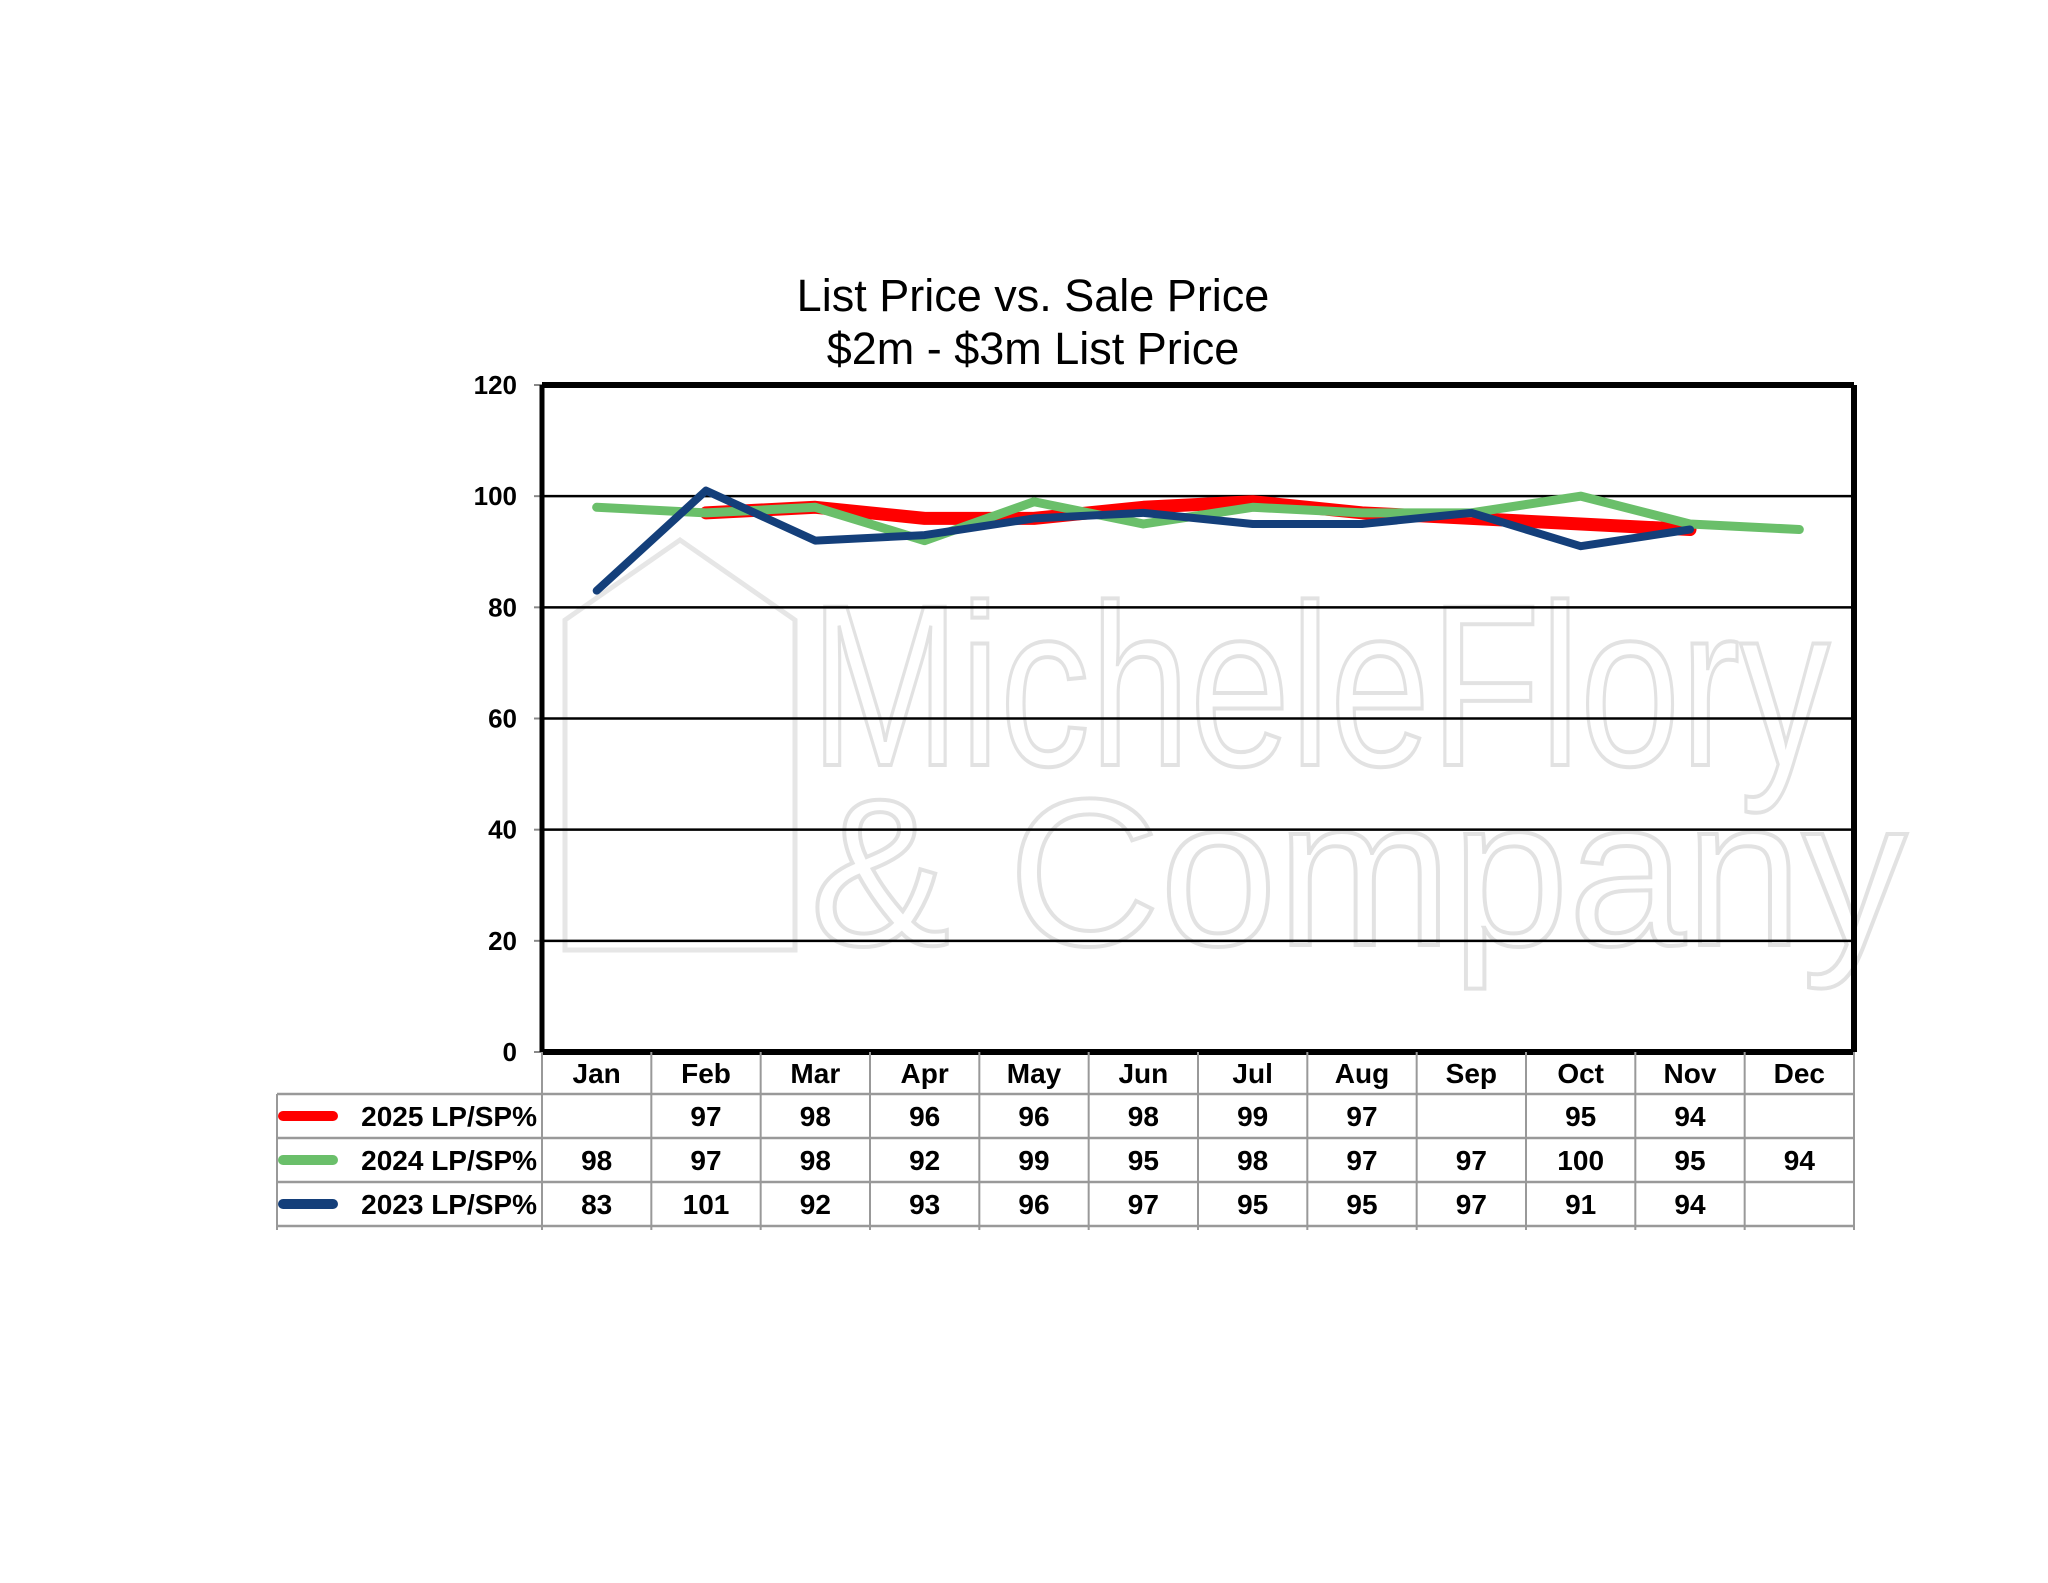  What do you see at coordinates (1799, 1073) in the screenshot?
I see `x-category-label: Dec` at bounding box center [1799, 1073].